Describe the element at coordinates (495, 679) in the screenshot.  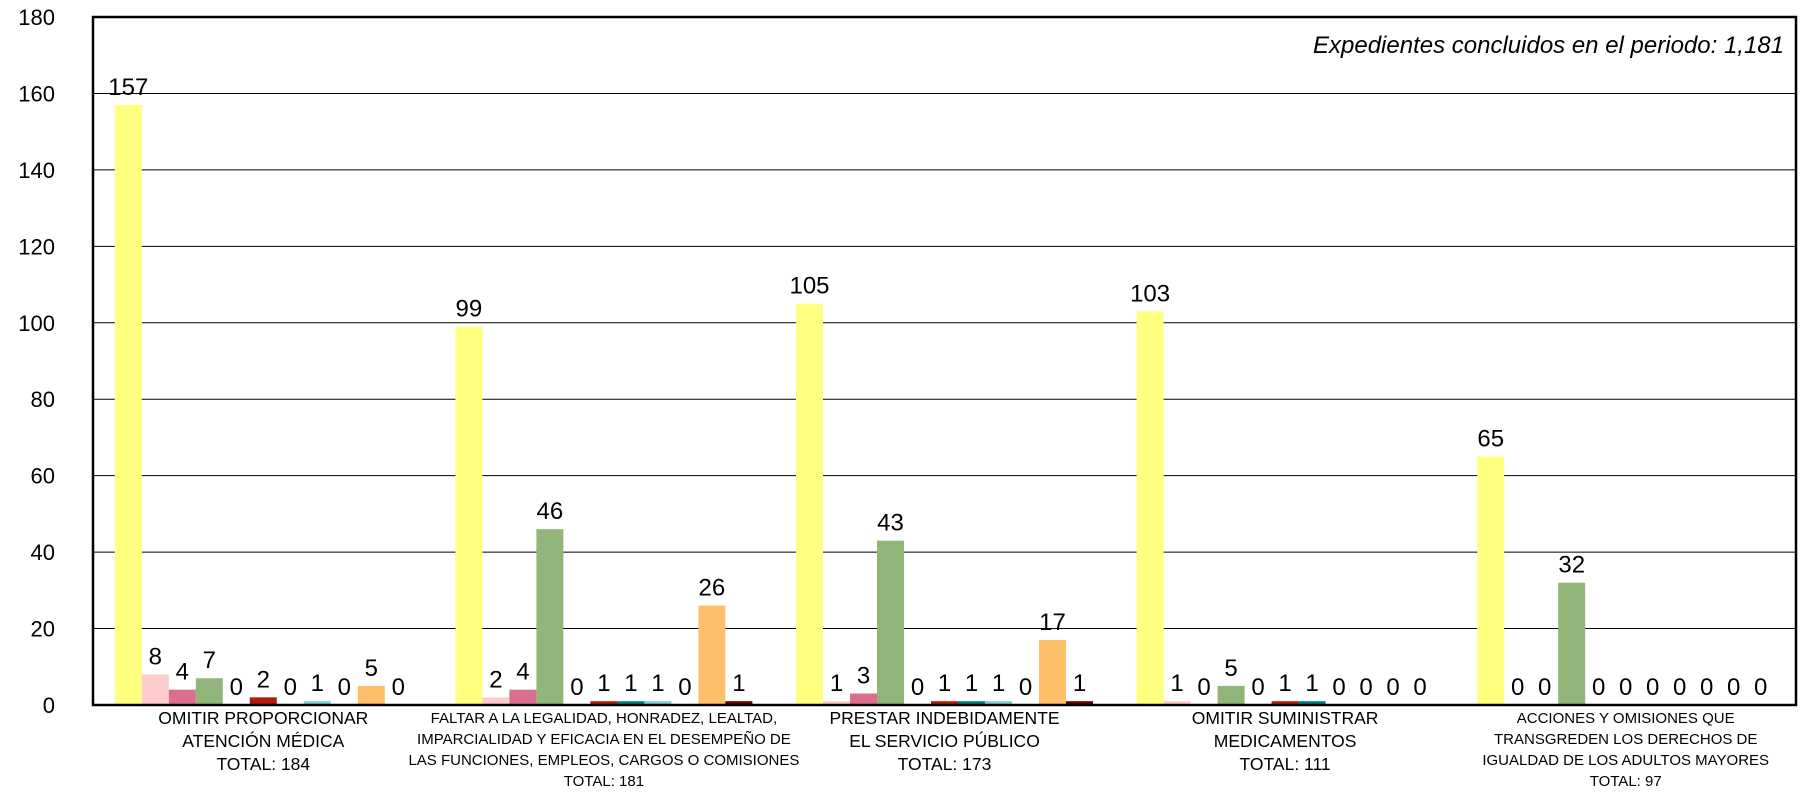
I see `bar-value-label: 2` at that location.